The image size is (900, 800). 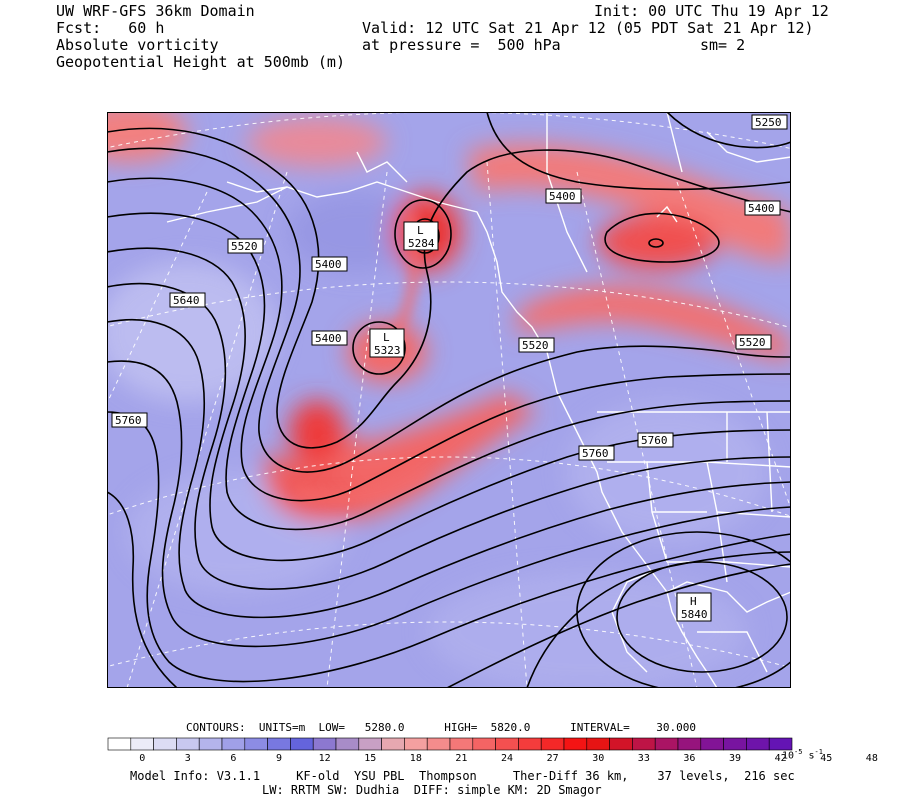 I want to click on colorbar-tick-label: 27, so click(x=552, y=758).